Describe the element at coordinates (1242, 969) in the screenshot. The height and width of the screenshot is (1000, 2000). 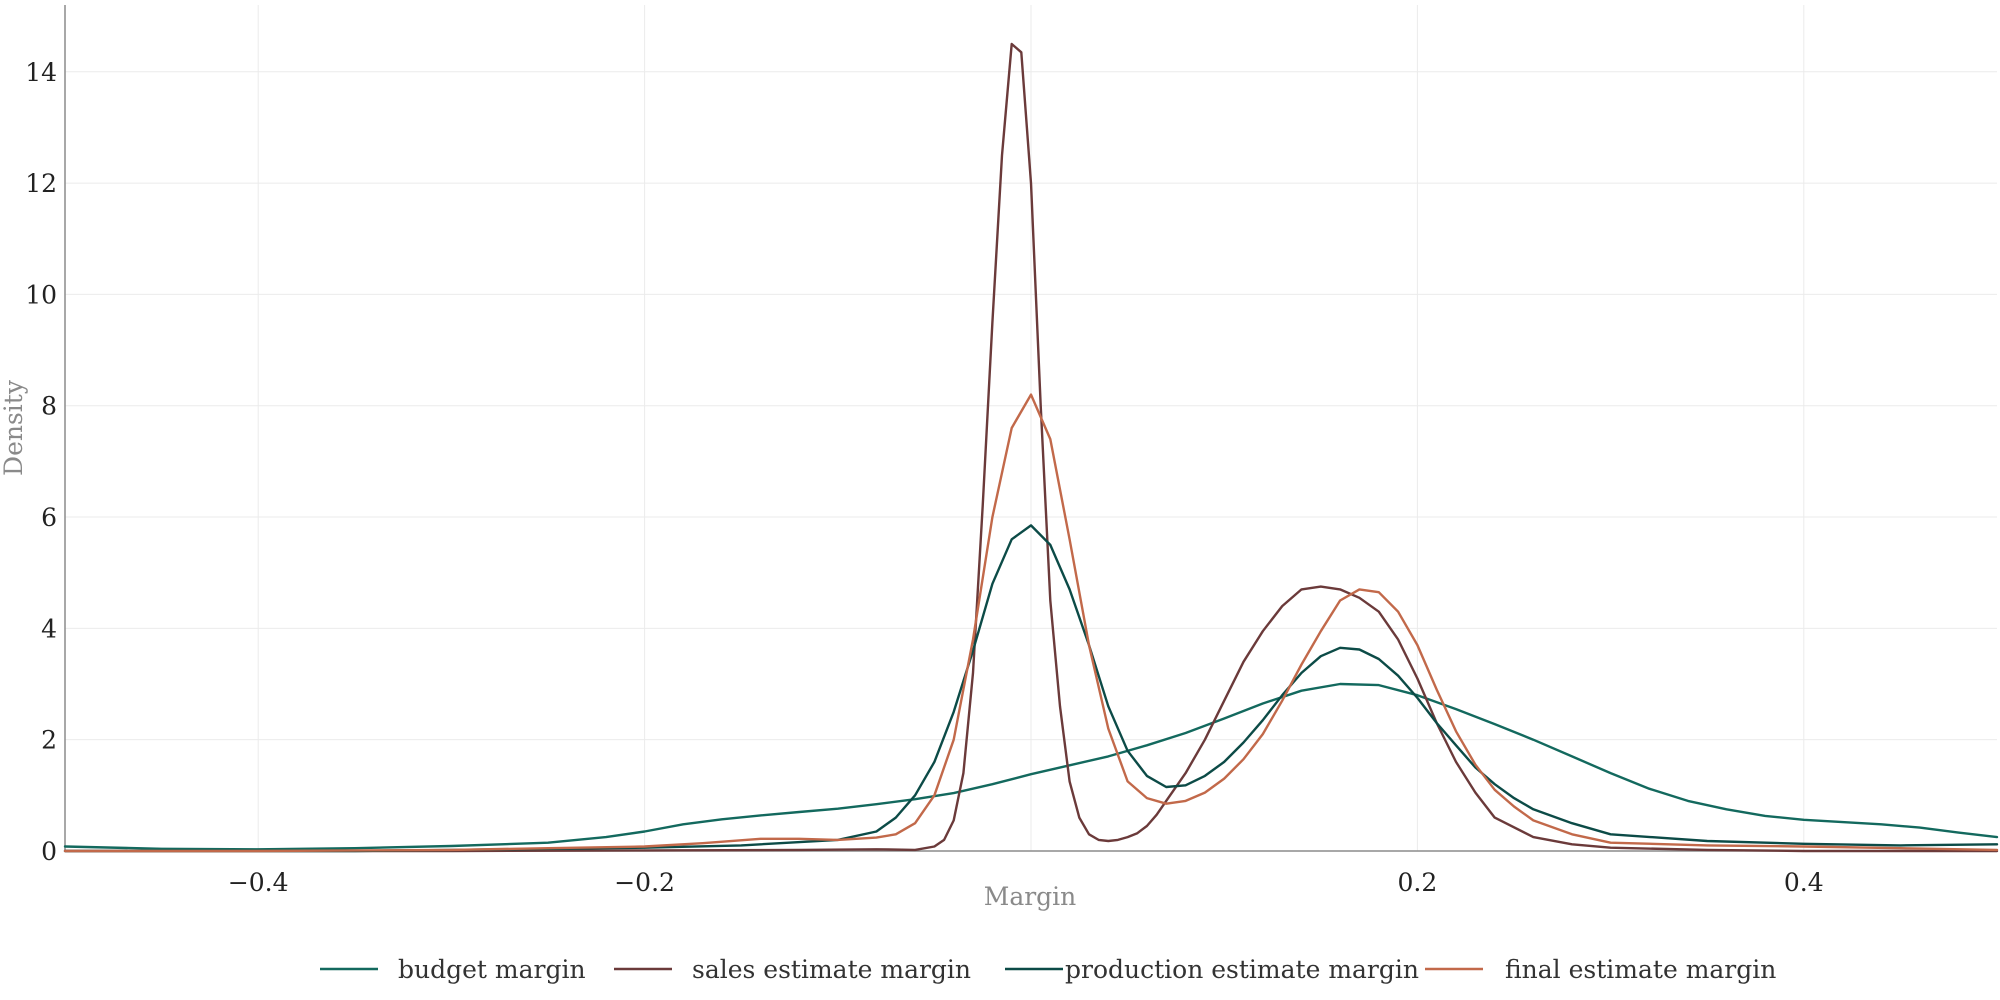
I see `legend-label: production estimate margin` at that location.